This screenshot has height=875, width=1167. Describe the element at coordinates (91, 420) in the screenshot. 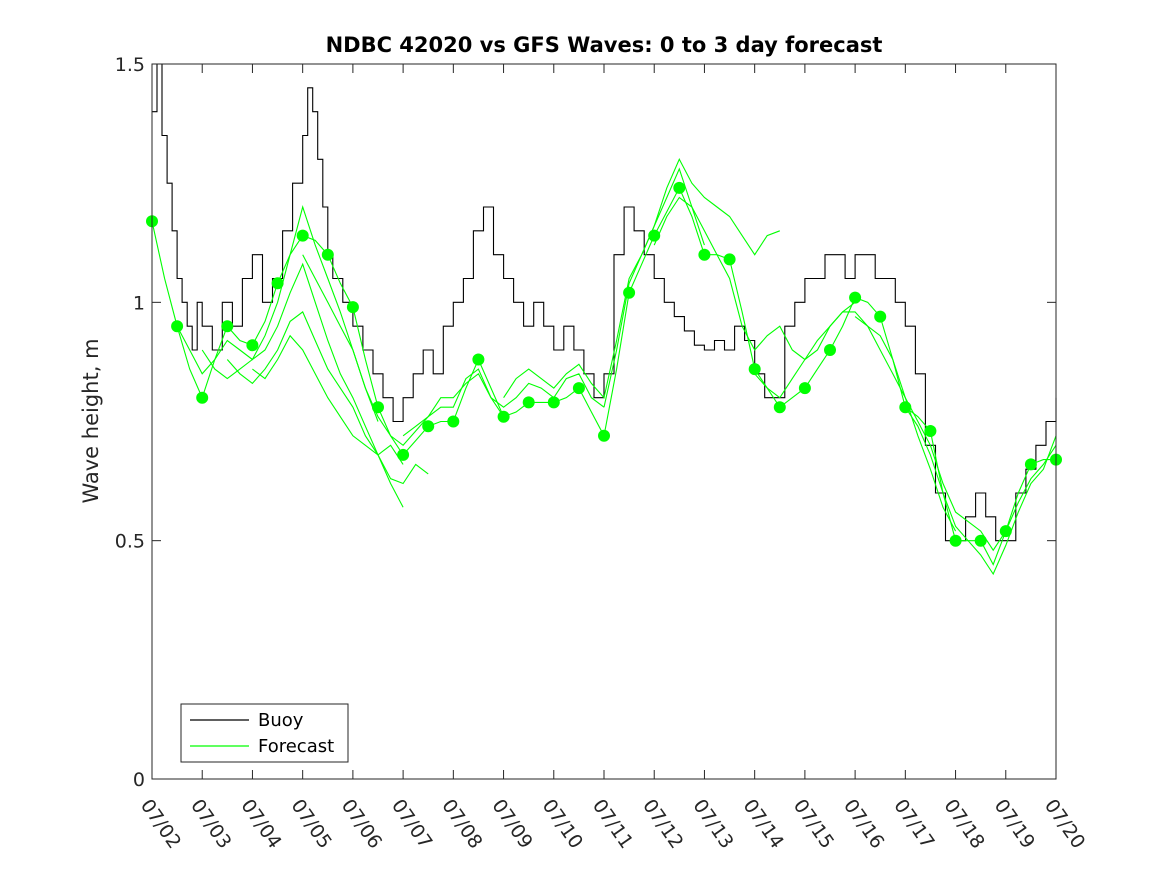

I see `y-axis-title: Wave height, m` at that location.